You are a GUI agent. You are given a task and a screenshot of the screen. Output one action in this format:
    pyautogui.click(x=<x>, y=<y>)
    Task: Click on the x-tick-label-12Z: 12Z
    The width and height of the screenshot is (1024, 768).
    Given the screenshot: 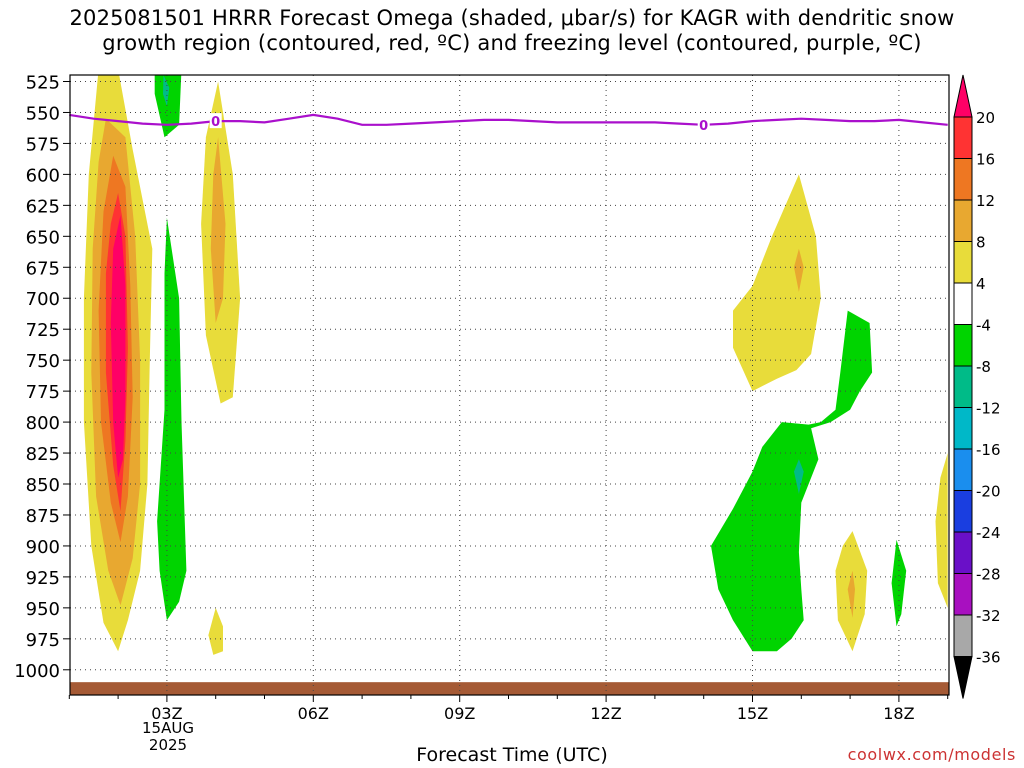 What is the action you would take?
    pyautogui.click(x=605, y=713)
    